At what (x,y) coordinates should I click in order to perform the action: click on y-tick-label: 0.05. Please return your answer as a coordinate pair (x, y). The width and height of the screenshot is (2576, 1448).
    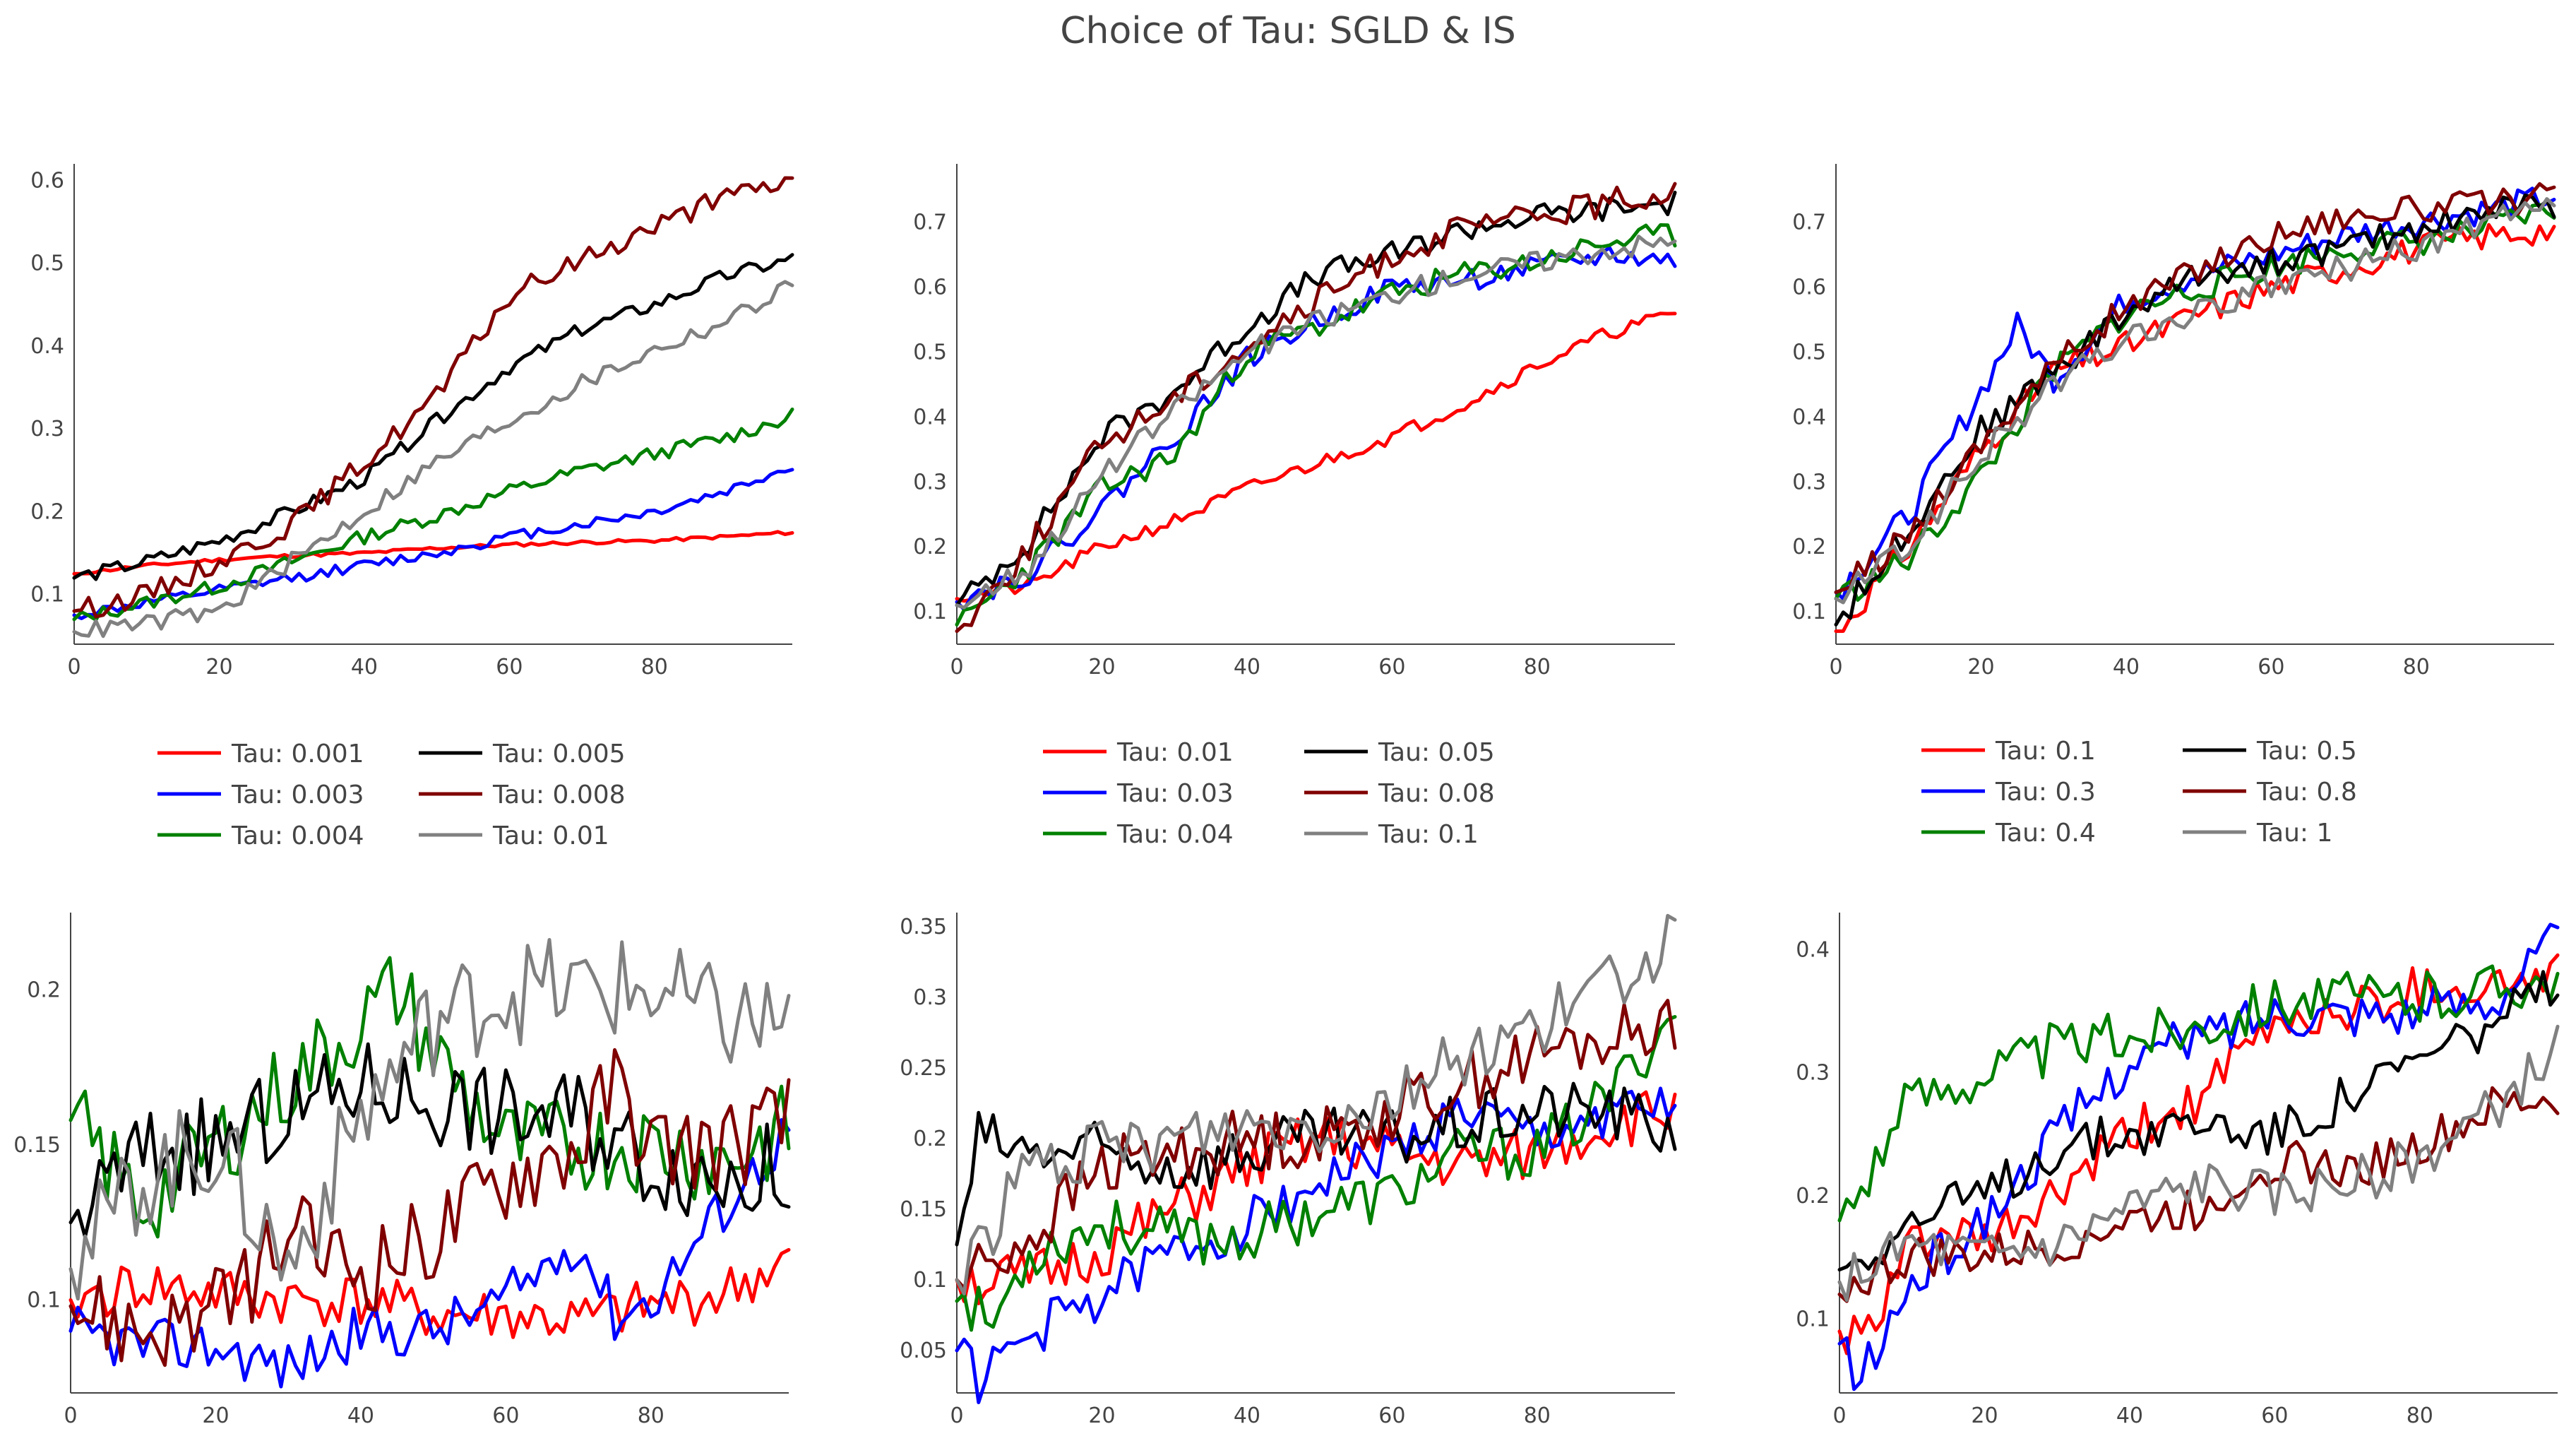
    Looking at the image, I should click on (923, 1351).